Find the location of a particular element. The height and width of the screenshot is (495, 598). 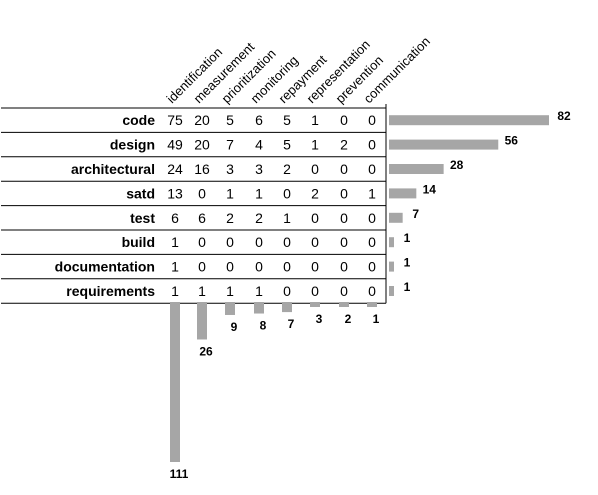

cell-code-communication: 0 is located at coordinates (372, 120).